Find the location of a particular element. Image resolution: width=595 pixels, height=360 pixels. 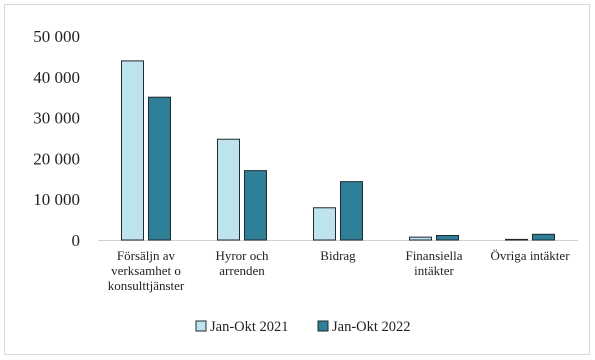

x-tick-label: verksamhet o is located at coordinates (146, 270).